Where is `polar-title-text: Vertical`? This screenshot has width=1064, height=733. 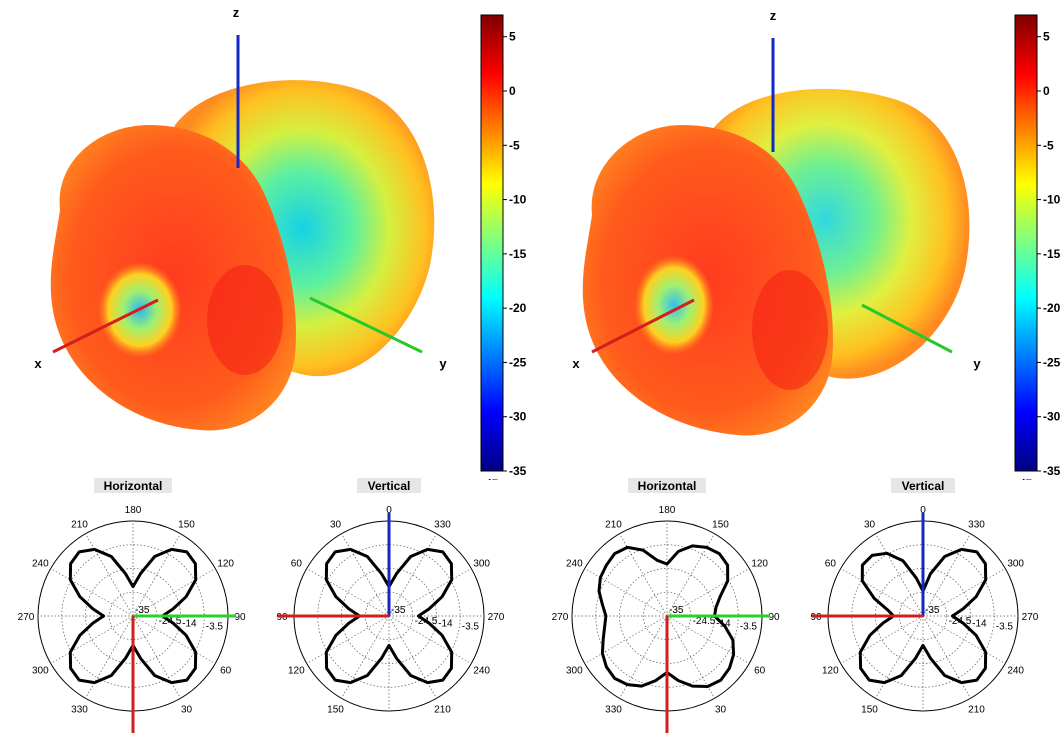 polar-title-text: Vertical is located at coordinates (389, 486).